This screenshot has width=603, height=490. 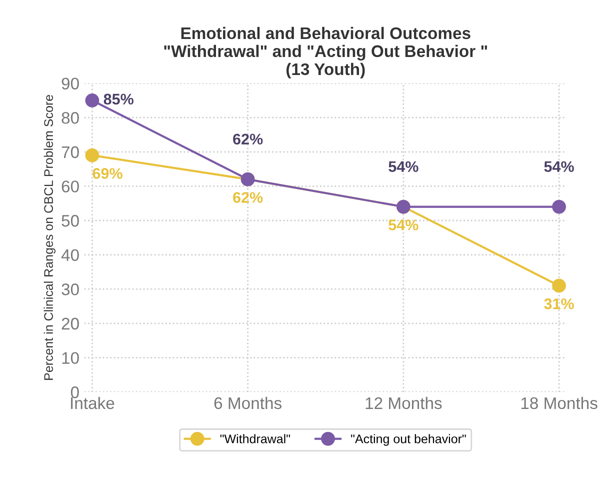 I want to click on y-tick-label: 30, so click(x=70, y=290).